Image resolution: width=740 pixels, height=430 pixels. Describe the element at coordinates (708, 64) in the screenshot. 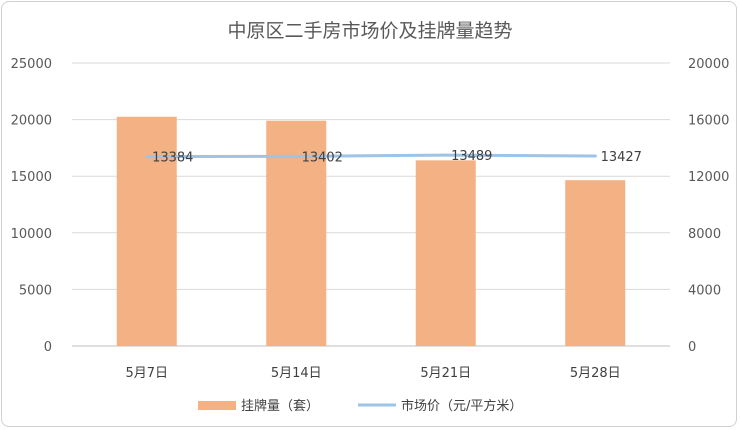

I see `right-tick-label: 20000` at that location.